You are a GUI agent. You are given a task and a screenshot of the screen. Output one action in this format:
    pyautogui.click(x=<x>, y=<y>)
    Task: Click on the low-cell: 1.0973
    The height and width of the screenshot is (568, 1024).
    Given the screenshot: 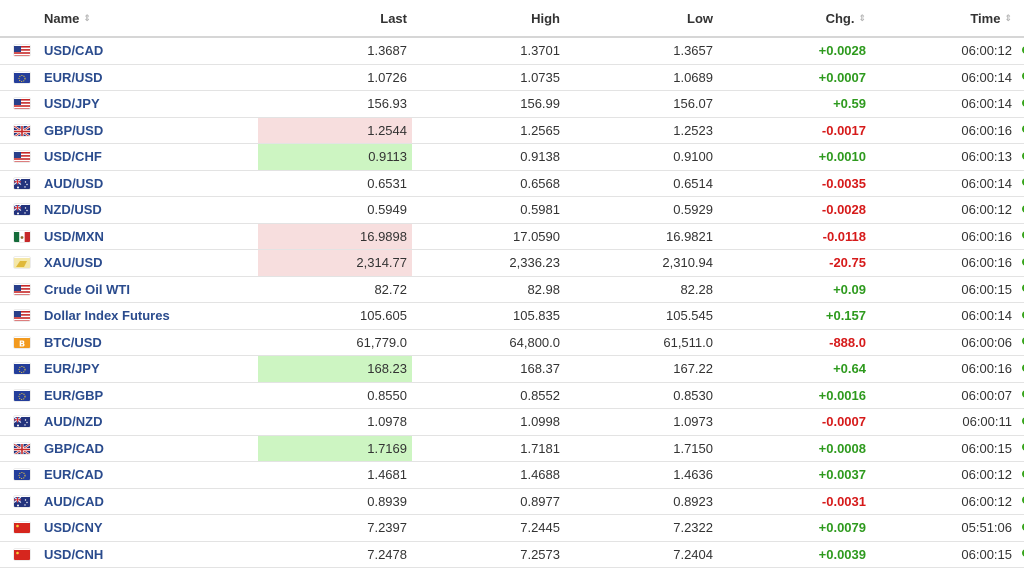 What is the action you would take?
    pyautogui.click(x=641, y=422)
    